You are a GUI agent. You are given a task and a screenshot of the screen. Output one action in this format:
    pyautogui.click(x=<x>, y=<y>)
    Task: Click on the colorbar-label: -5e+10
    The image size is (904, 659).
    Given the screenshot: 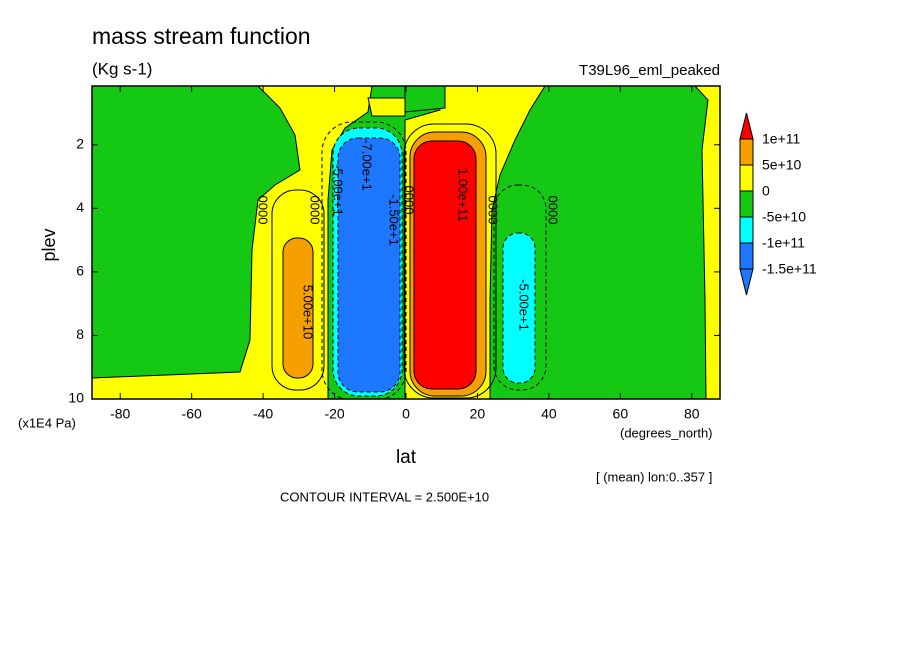 What is the action you would take?
    pyautogui.click(x=784, y=217)
    